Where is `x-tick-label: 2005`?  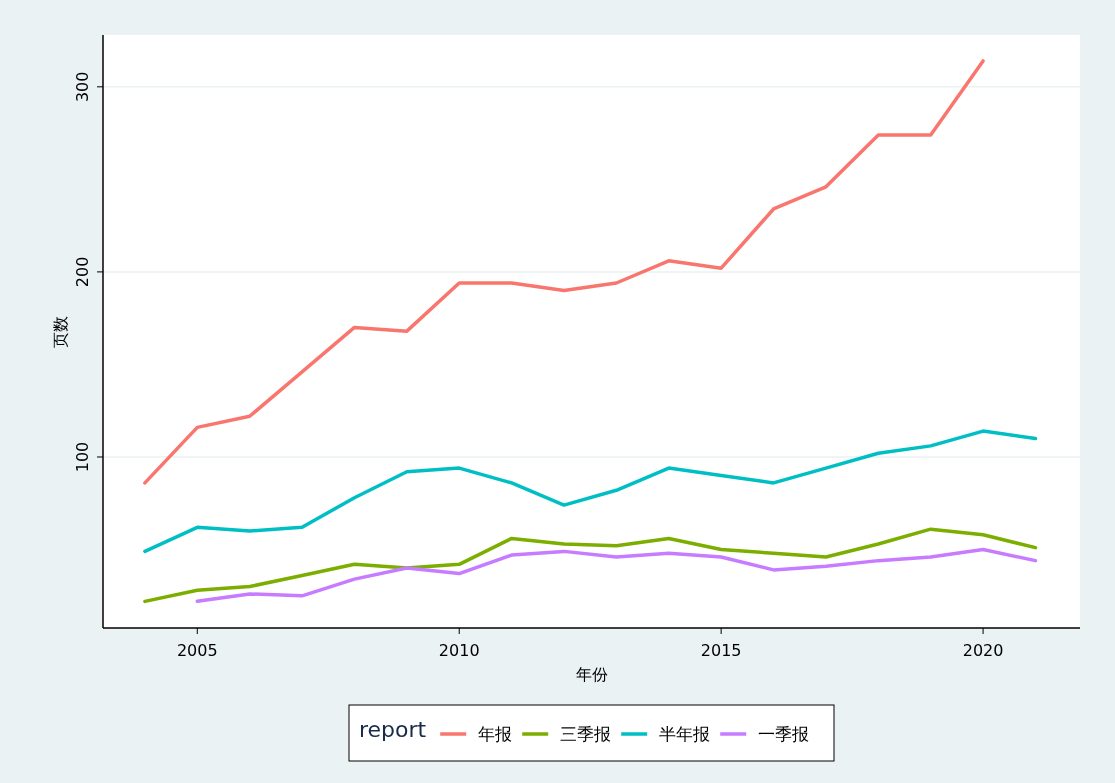
x-tick-label: 2005 is located at coordinates (197, 650).